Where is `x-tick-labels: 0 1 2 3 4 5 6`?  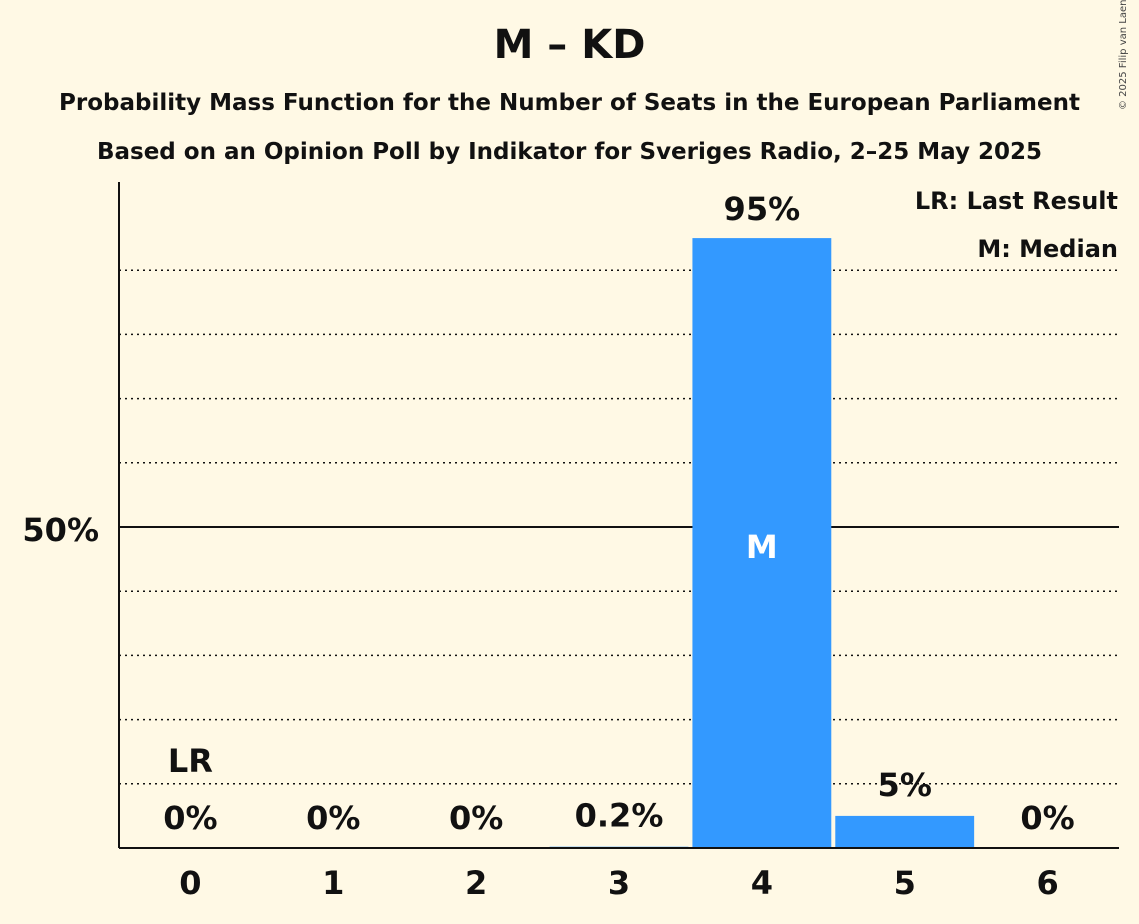 x-tick-labels: 0 1 2 3 4 5 6 is located at coordinates (618, 883).